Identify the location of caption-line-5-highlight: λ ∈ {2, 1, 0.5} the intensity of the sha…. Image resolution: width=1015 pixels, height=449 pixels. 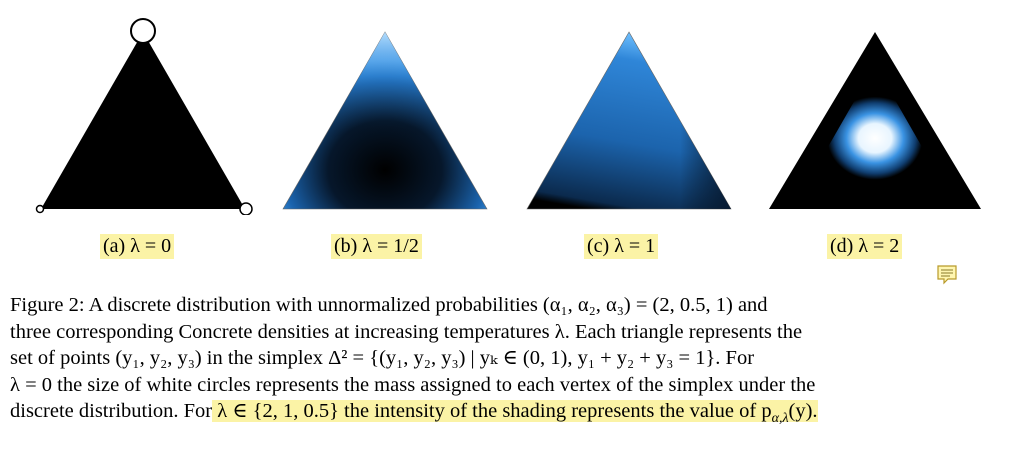
(492, 411).